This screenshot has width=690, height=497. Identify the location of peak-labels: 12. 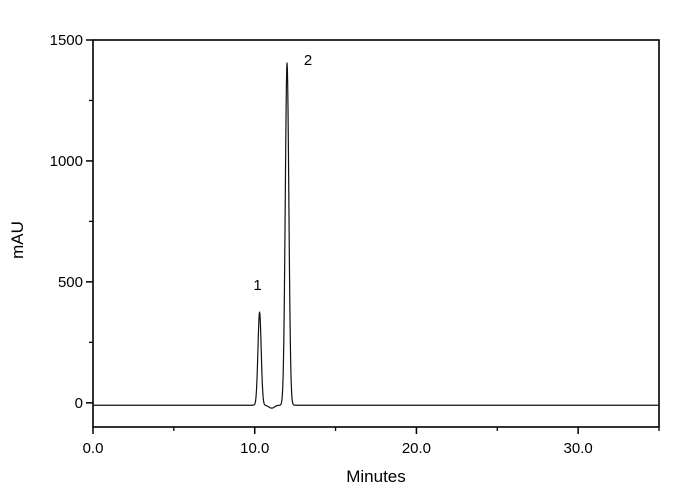
(282, 173).